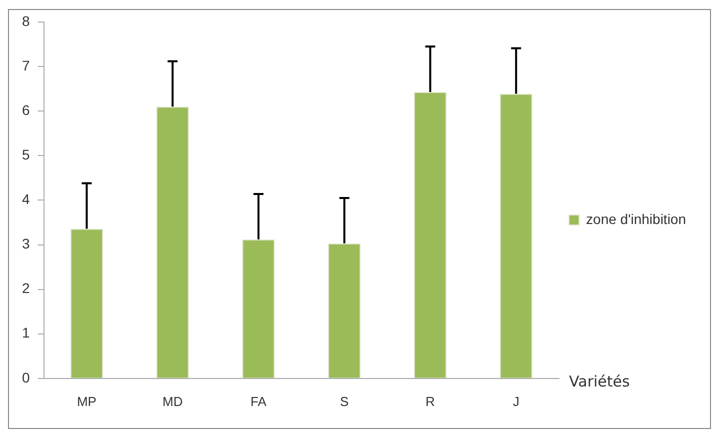 The width and height of the screenshot is (714, 432). What do you see at coordinates (258, 401) in the screenshot?
I see `x-tick-label: FA` at bounding box center [258, 401].